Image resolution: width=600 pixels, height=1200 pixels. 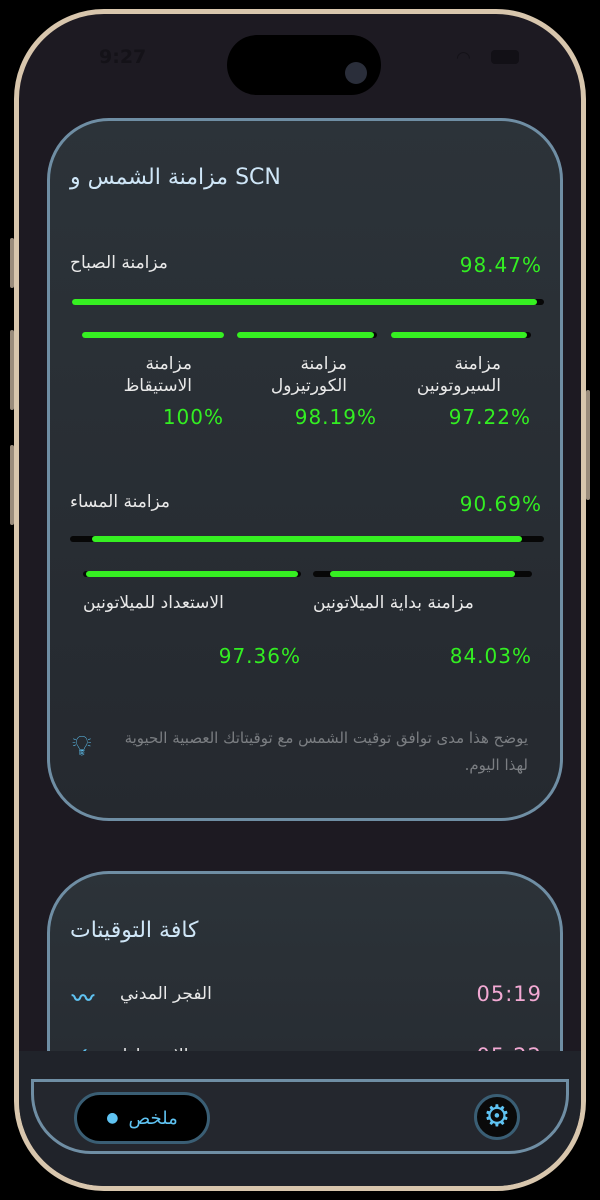 What do you see at coordinates (489, 417) in the screenshot?
I see `serotonin-value: 97.22%` at bounding box center [489, 417].